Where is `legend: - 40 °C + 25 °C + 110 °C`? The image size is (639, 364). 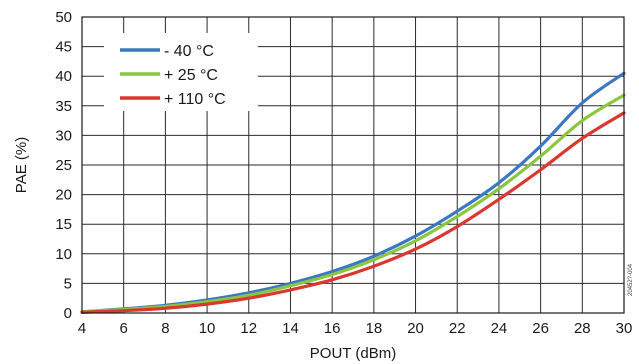
legend: - 40 °C + 25 °C + 110 °C is located at coordinates (181, 72).